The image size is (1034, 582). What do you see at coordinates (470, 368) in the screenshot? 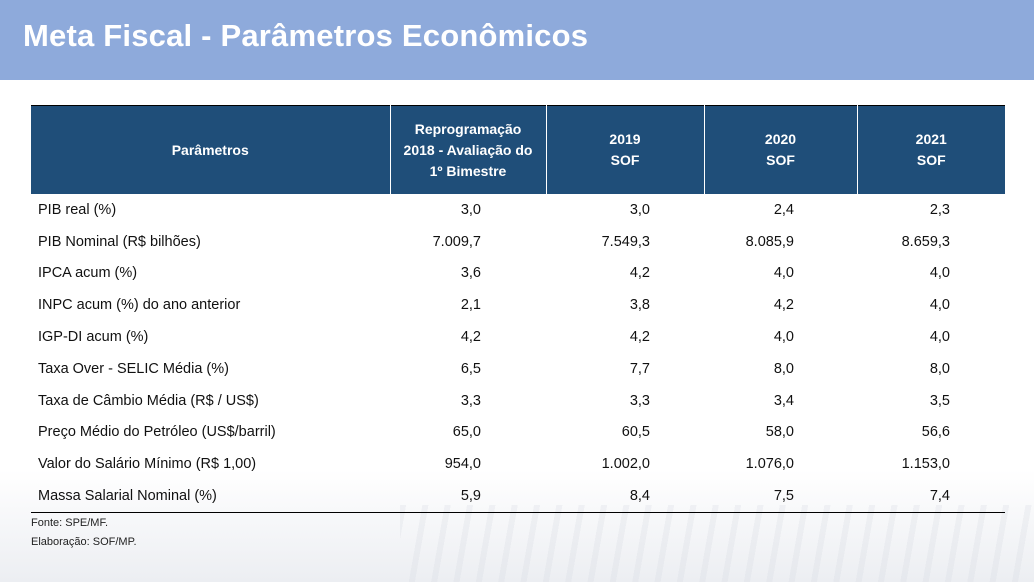
I see `cell-value: 6,5` at bounding box center [470, 368].